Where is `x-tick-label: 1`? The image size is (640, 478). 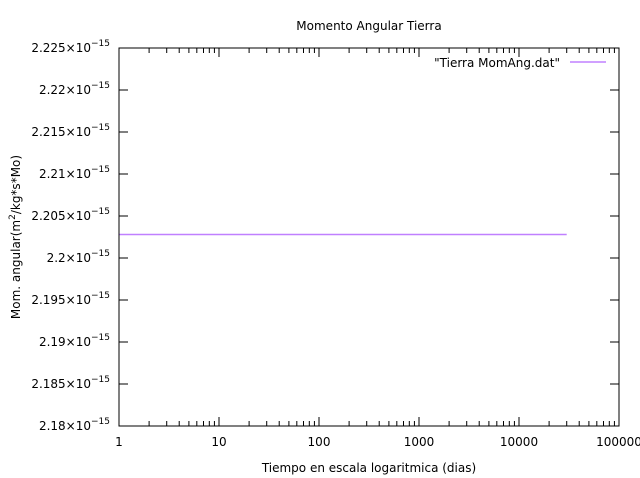 x-tick-label: 1 is located at coordinates (119, 442).